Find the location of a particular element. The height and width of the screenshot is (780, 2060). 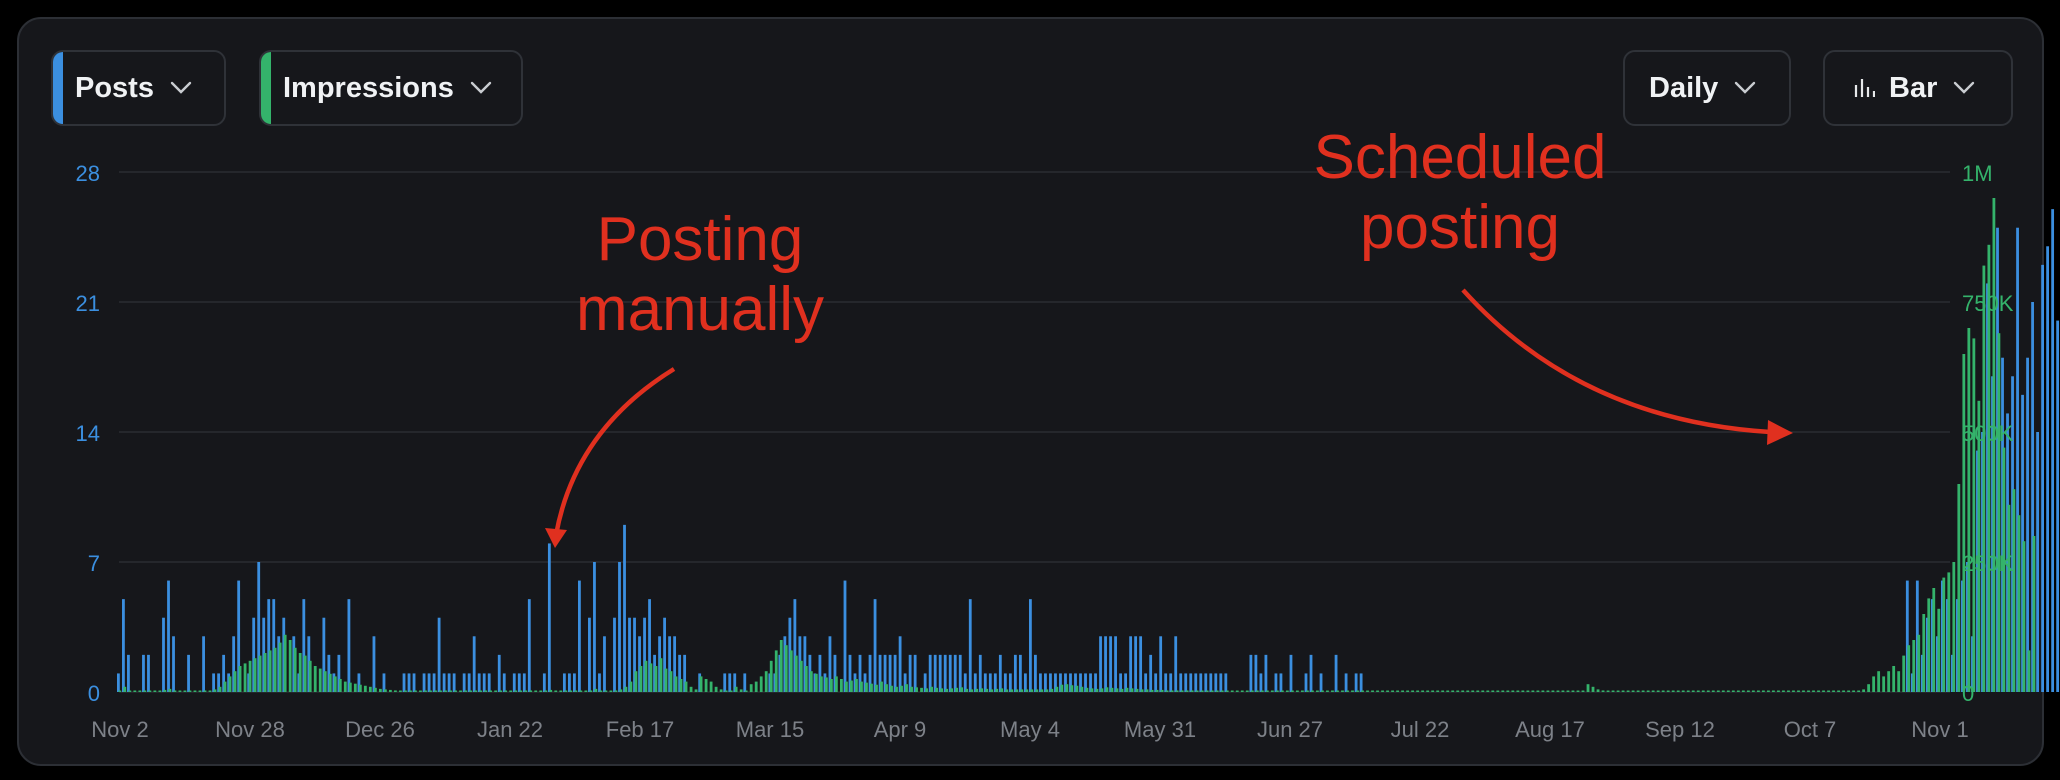

x-tick-label: Sep 12 is located at coordinates (1680, 729).